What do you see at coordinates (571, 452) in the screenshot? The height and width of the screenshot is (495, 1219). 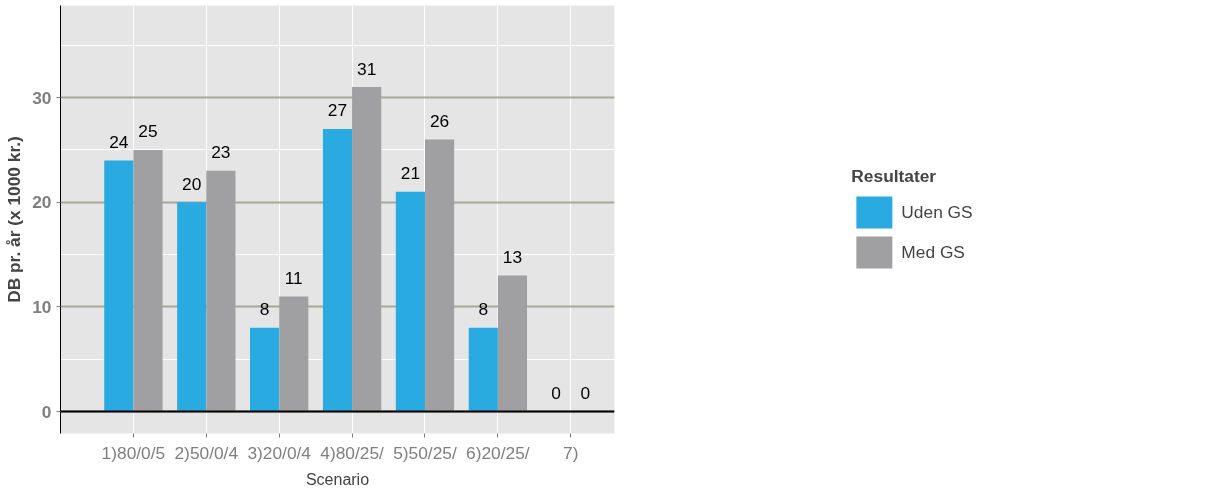 I see `x-tick-label: 7)` at bounding box center [571, 452].